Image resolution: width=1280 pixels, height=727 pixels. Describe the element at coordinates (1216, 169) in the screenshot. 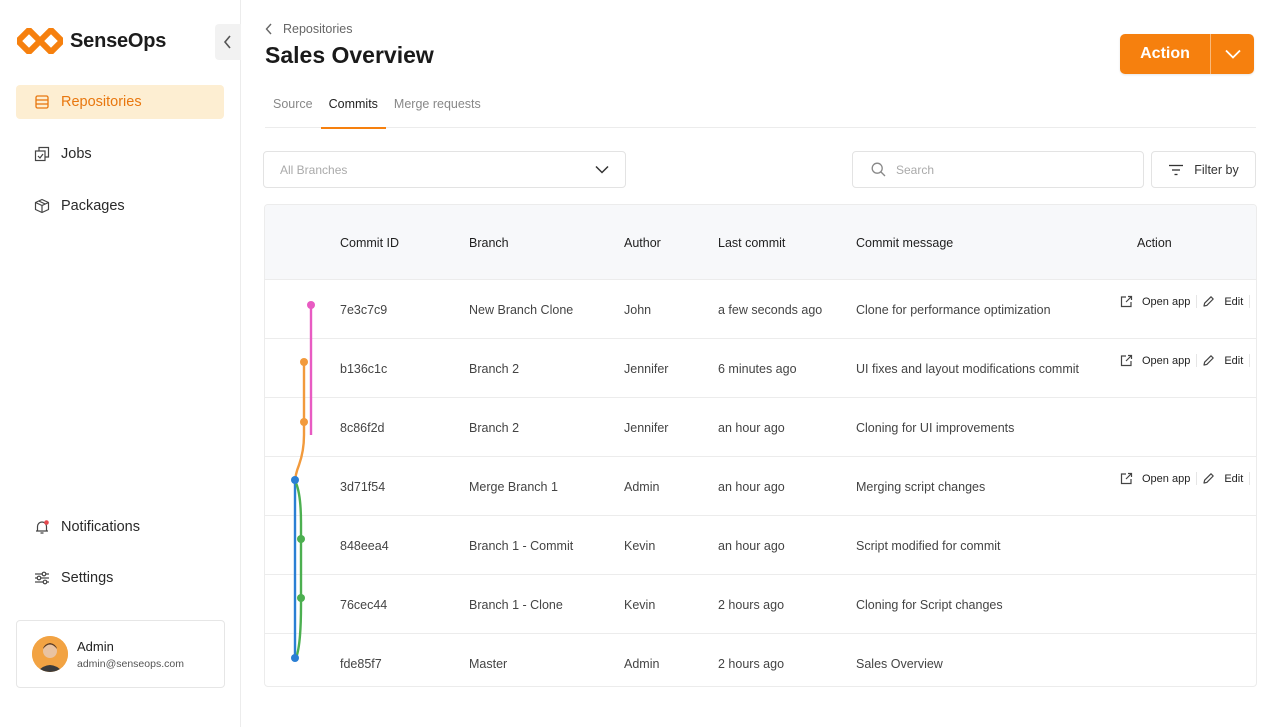

I see `filter-button-label: Filter by` at that location.